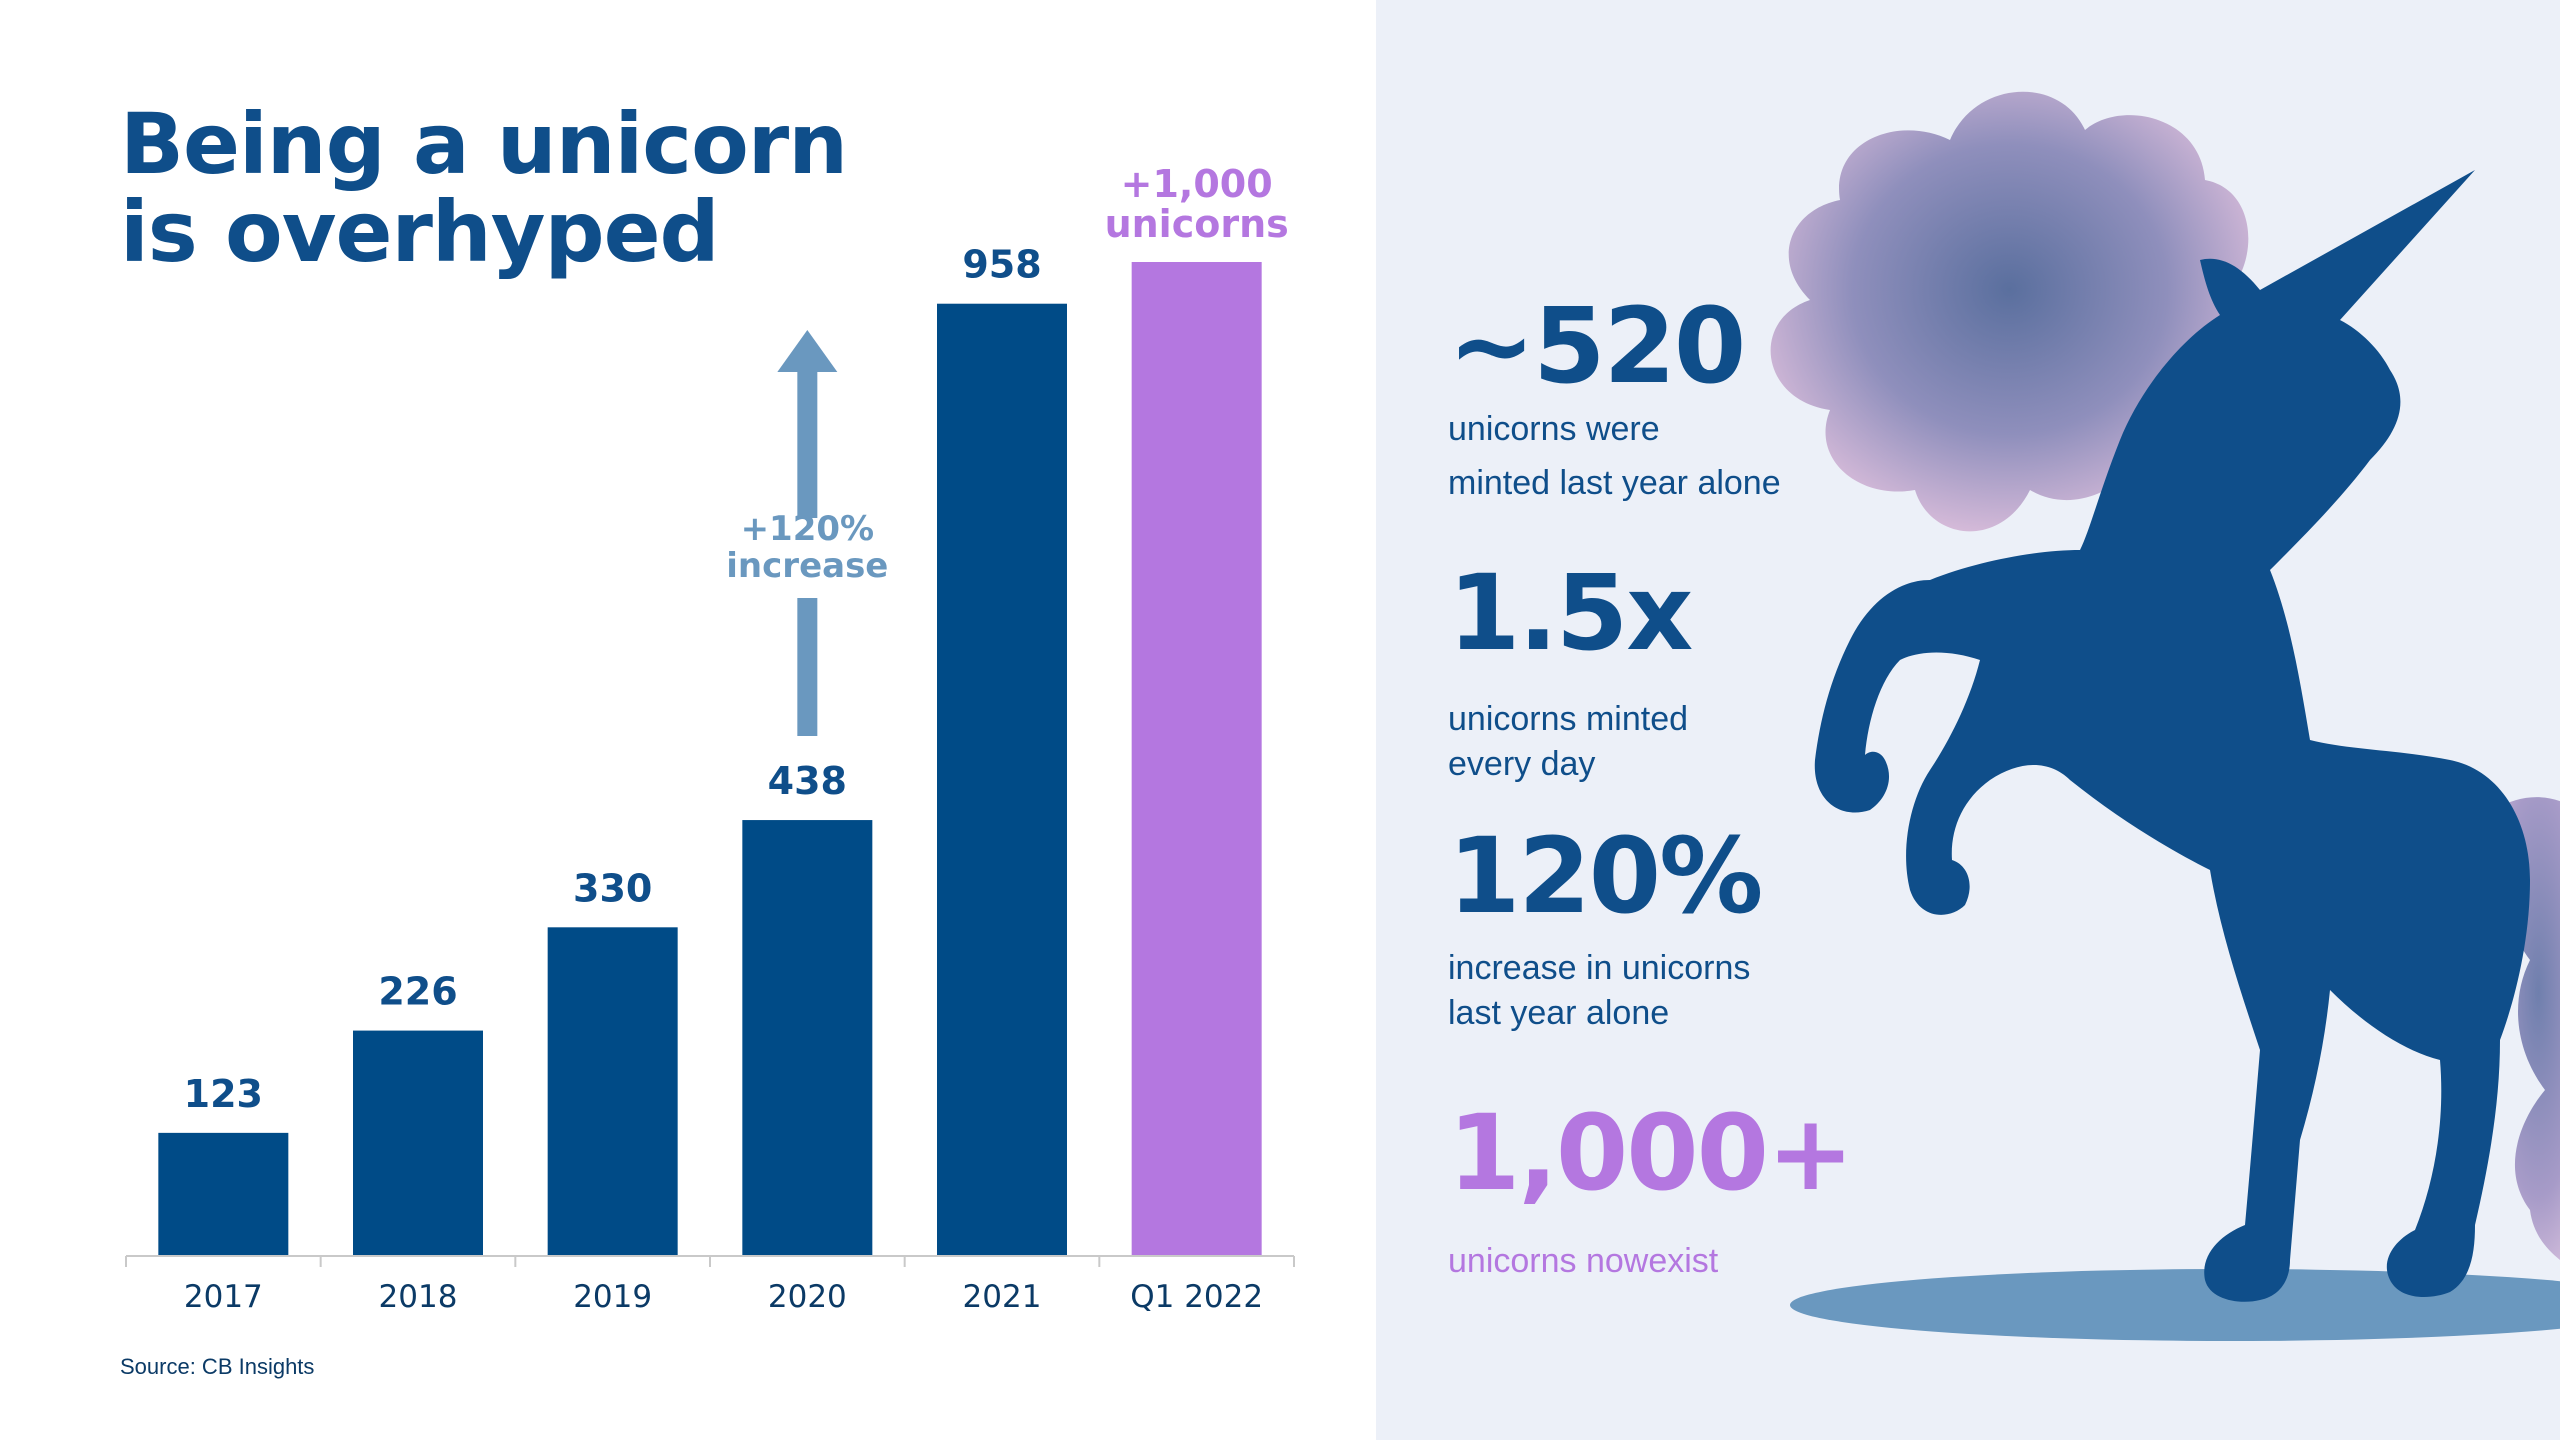 Image resolution: width=2560 pixels, height=1440 pixels. I want to click on title-line-2: is overhyped, so click(420, 232).